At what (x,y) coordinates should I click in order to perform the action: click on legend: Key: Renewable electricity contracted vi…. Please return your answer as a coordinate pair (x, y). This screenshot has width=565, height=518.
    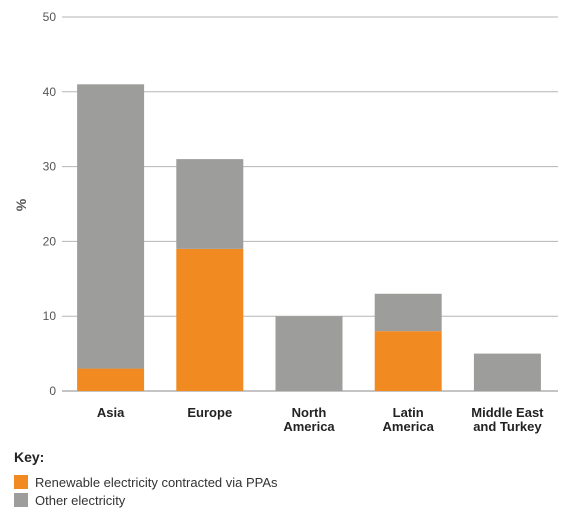
    Looking at the image, I should click on (146, 479).